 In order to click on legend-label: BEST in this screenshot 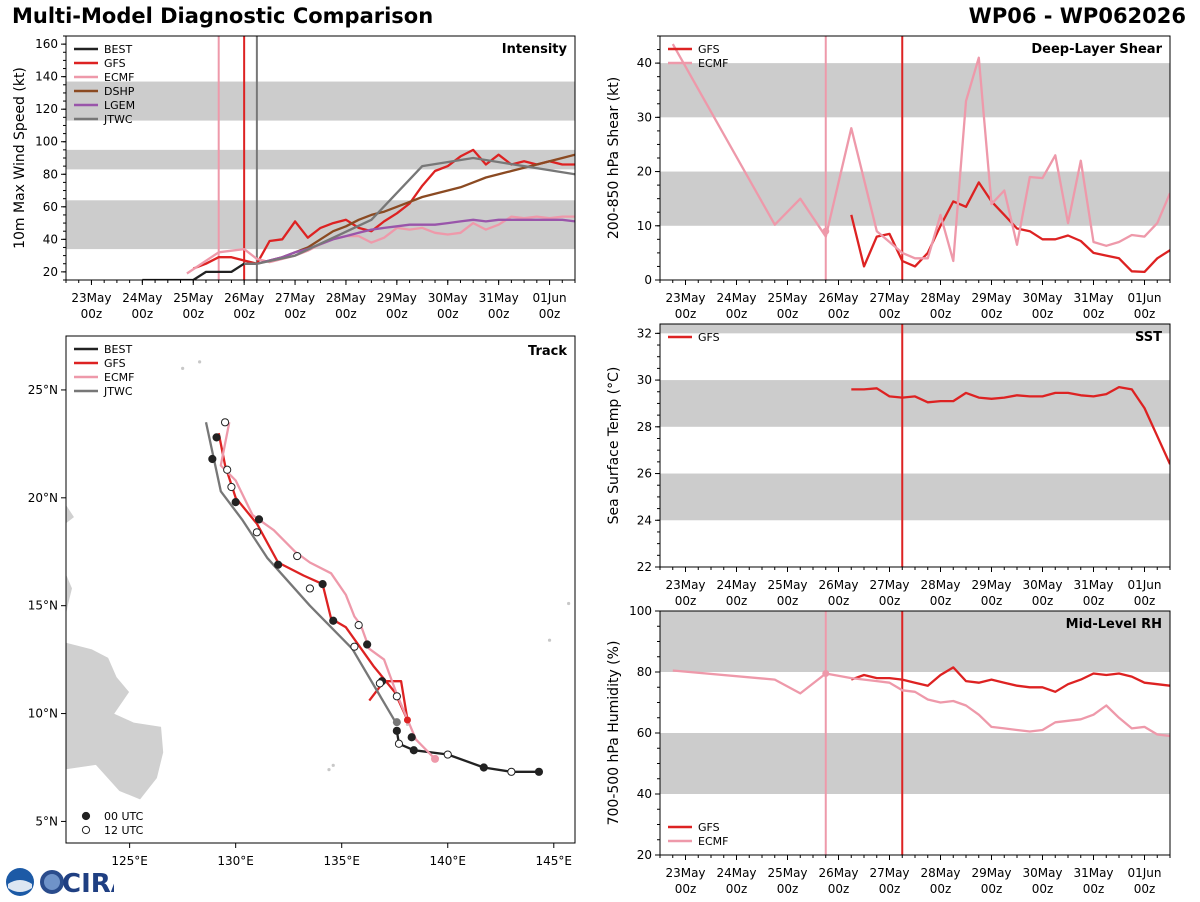, I will do `click(118, 49)`.